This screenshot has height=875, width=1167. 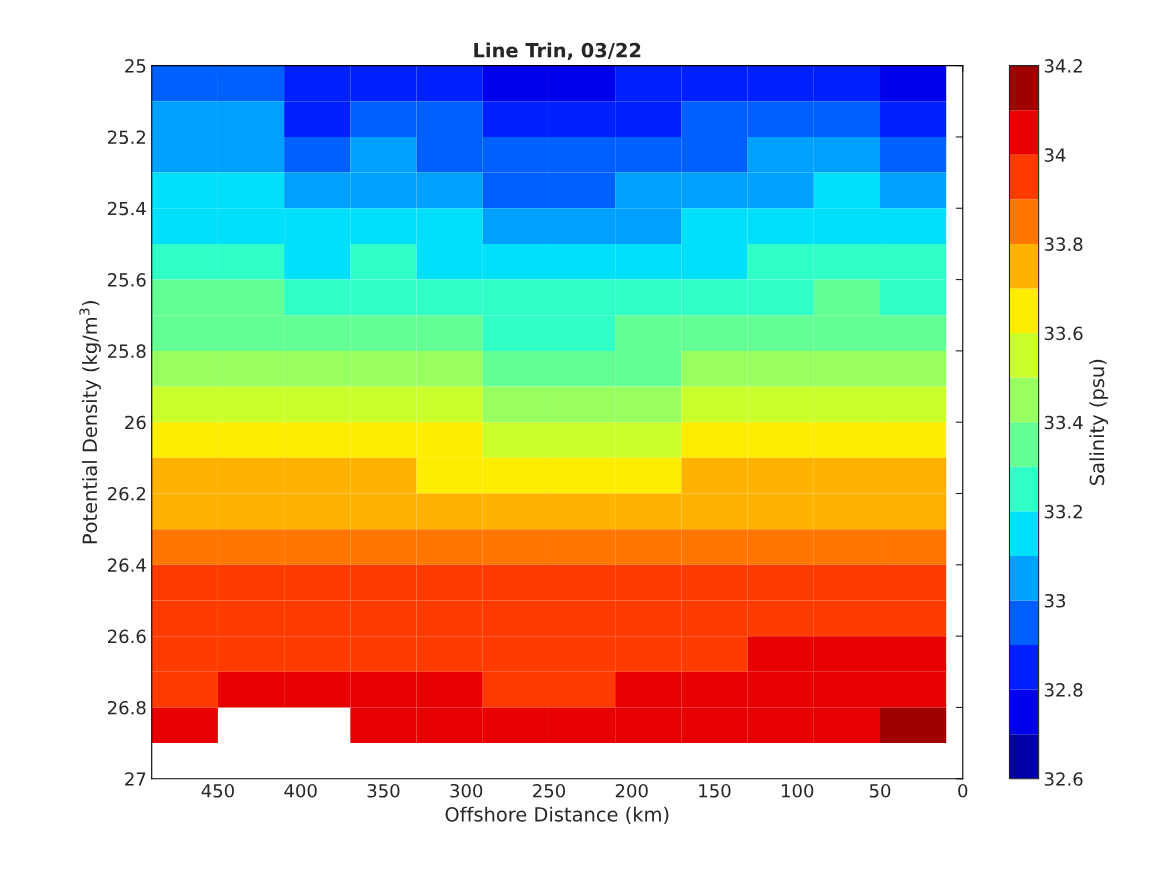 I want to click on y-tick-label: 25.6, so click(x=126, y=280).